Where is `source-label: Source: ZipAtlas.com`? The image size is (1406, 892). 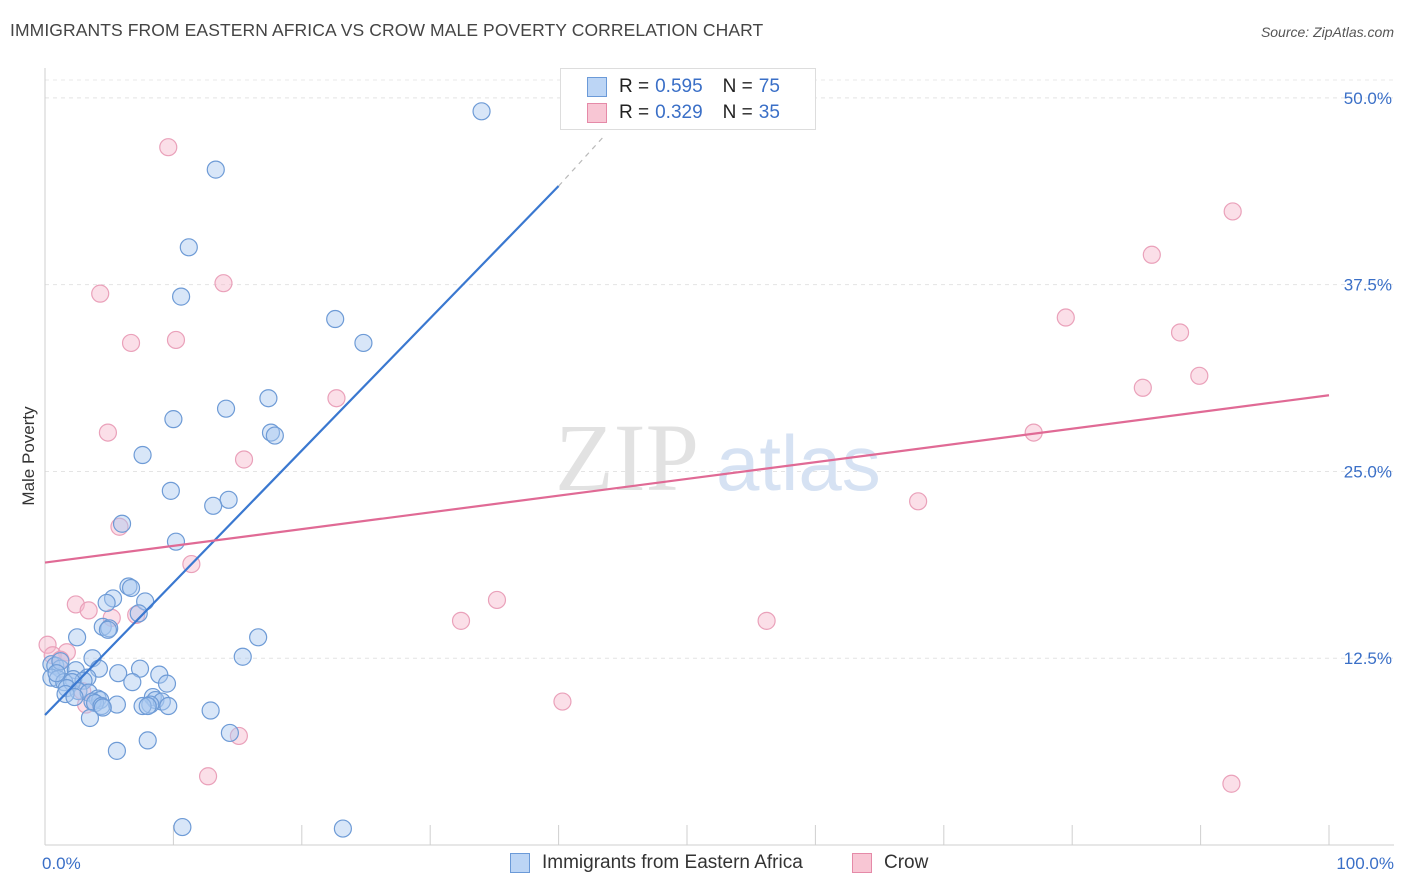
source-label: Source: ZipAtlas.com is located at coordinates (1327, 32).